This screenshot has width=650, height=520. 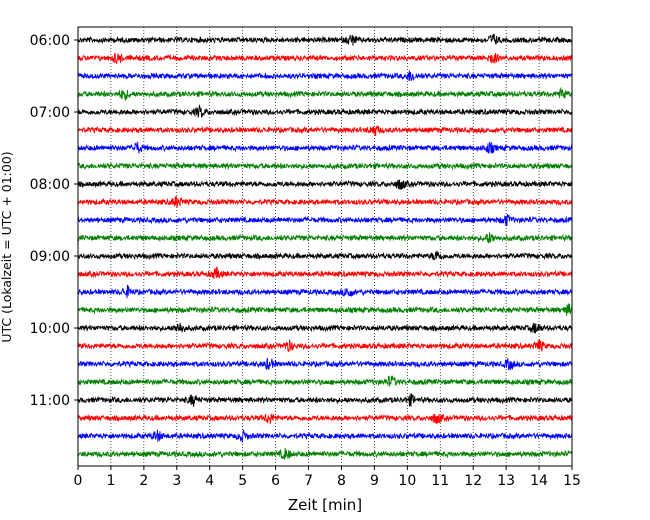 I want to click on x-tick-label: 6, so click(x=275, y=481).